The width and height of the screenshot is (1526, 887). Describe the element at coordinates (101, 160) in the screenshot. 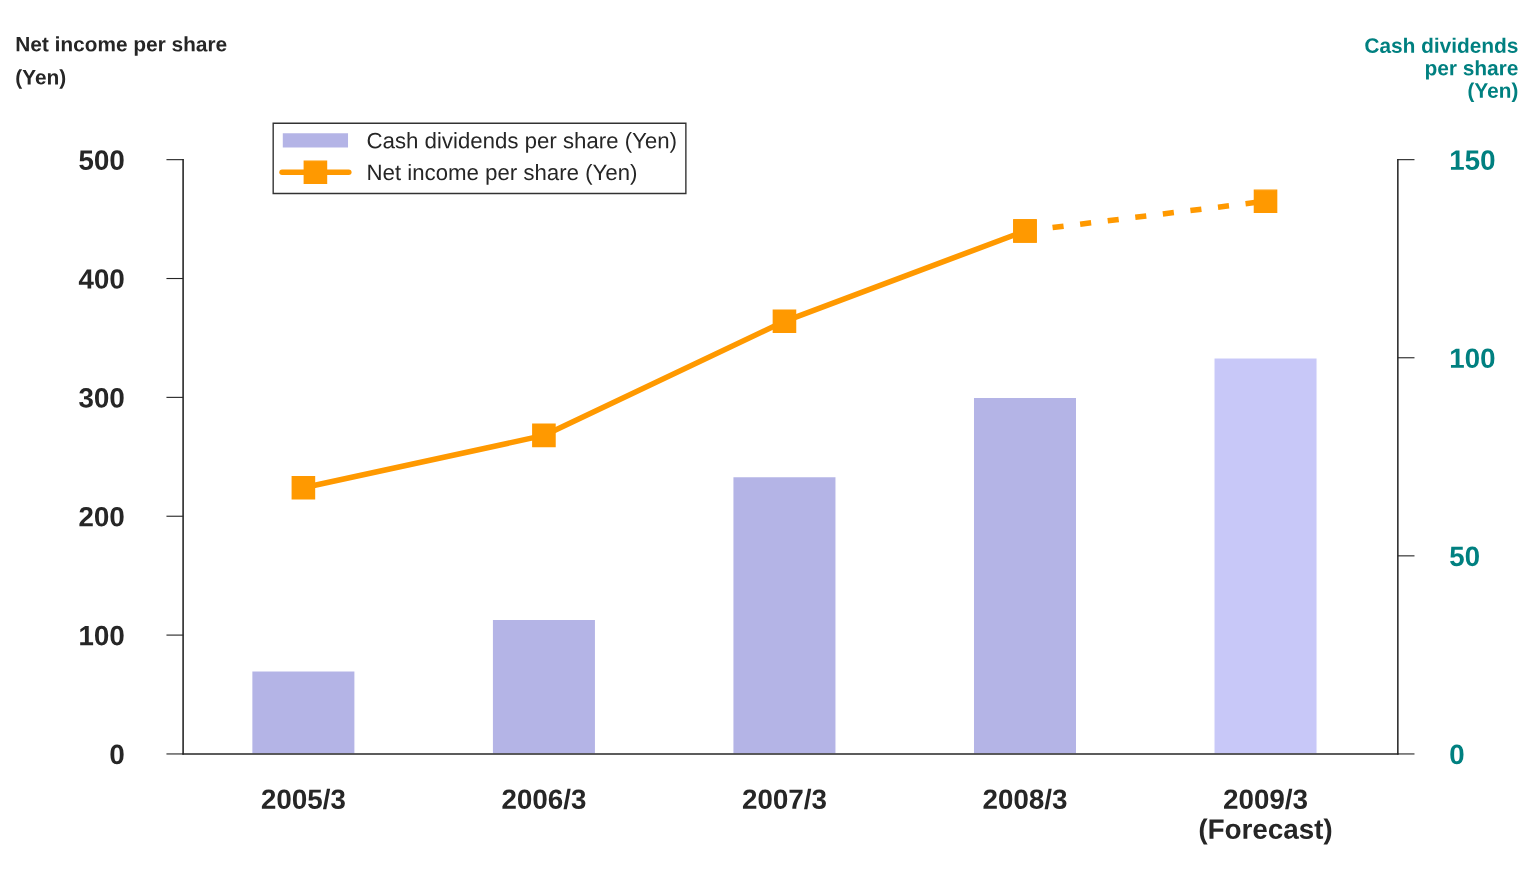

I see `y-tick-label: 500` at that location.